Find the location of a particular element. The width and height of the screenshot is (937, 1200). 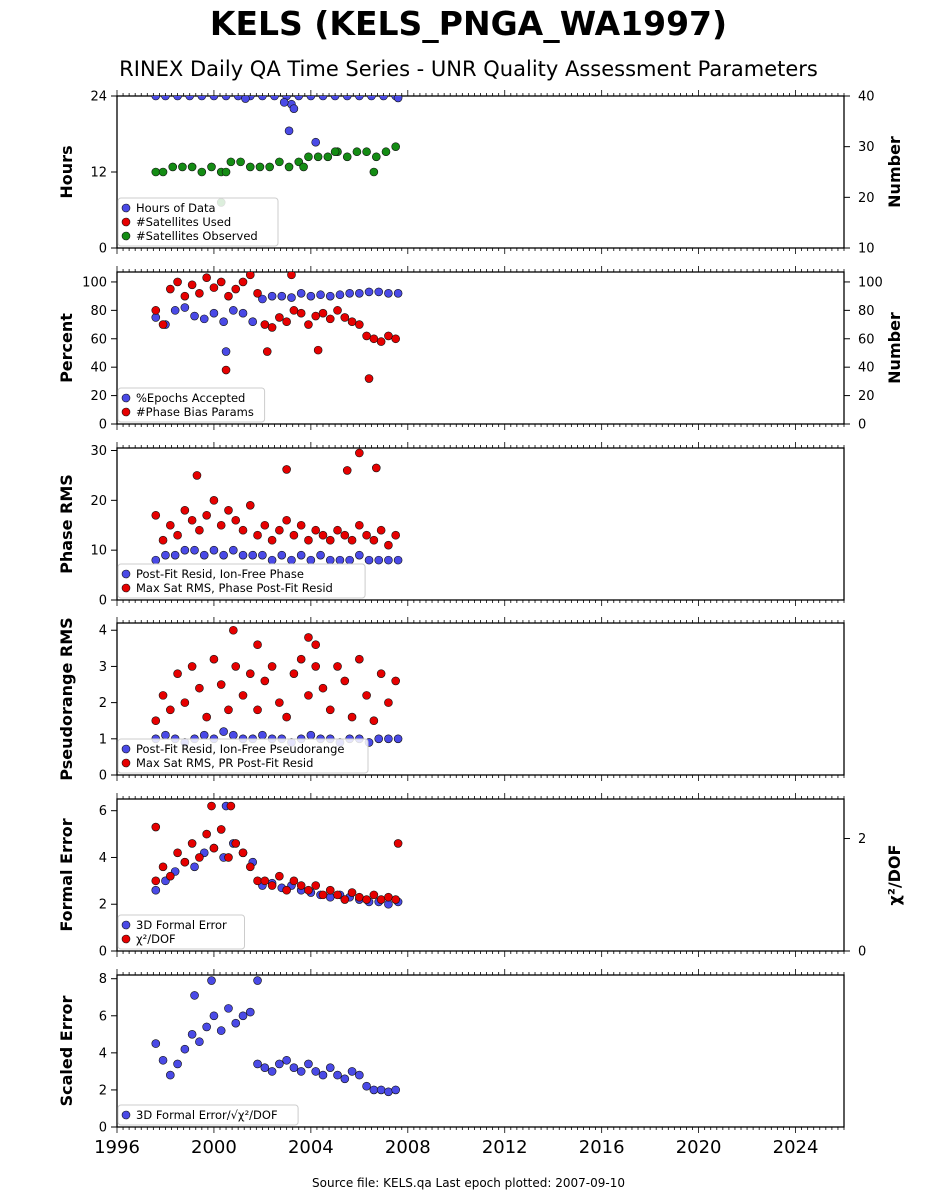

x-tick-label: 2016 is located at coordinates (602, 1147).